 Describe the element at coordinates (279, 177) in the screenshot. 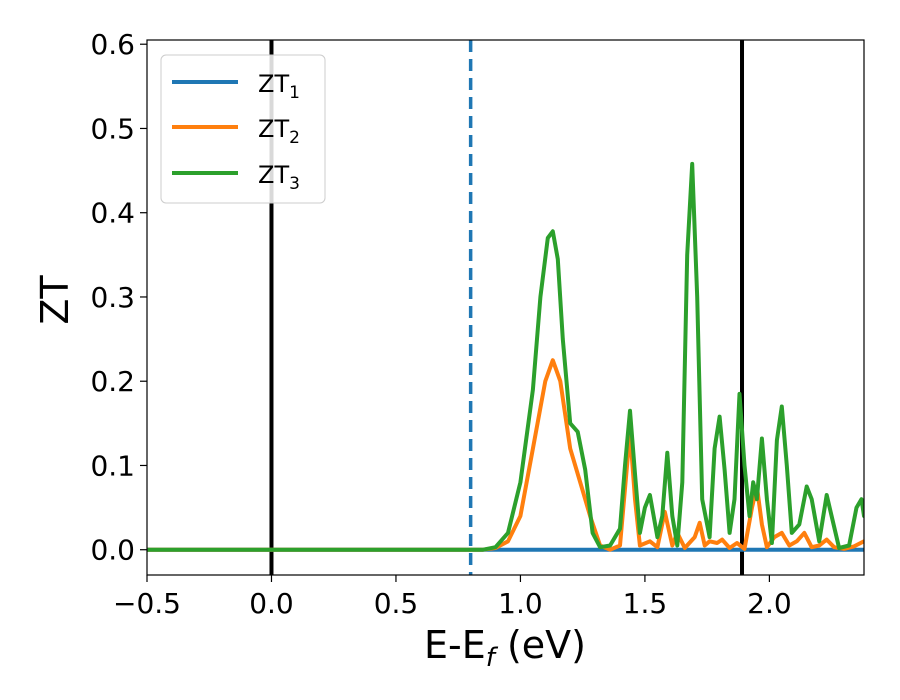

I see `legend-label-3: ZT3` at that location.